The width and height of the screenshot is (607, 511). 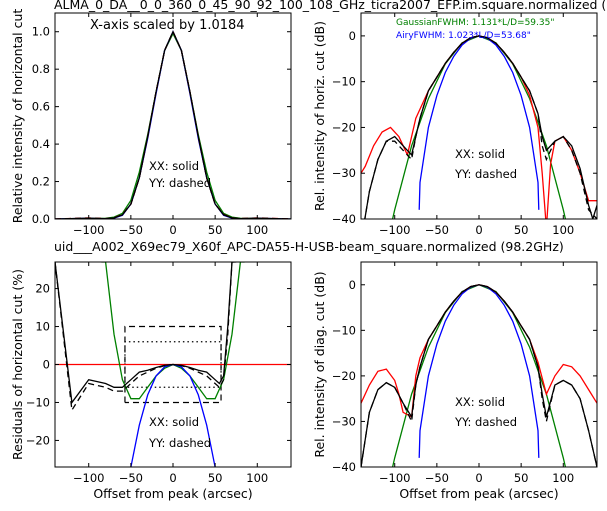 What do you see at coordinates (319, 116) in the screenshot?
I see `y-axis-label: Rel. intensity of horiz. cut (dB)` at bounding box center [319, 116].